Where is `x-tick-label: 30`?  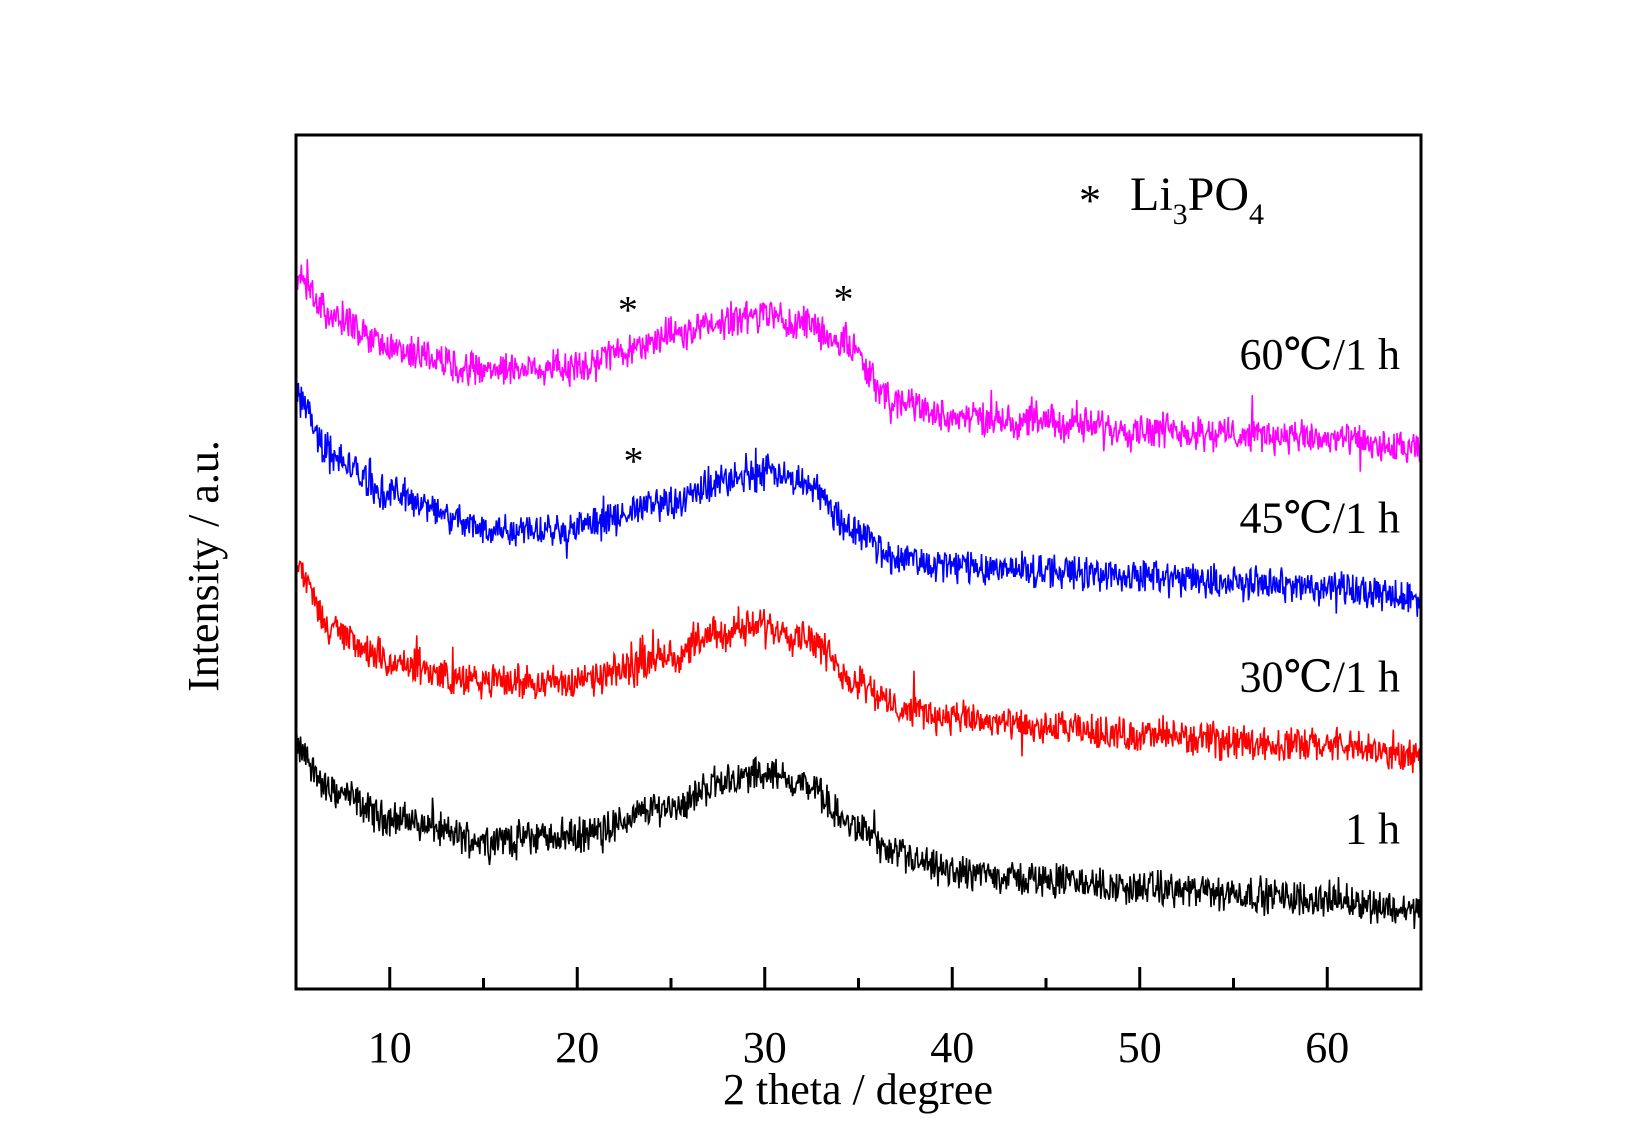
x-tick-label: 30 is located at coordinates (765, 1047).